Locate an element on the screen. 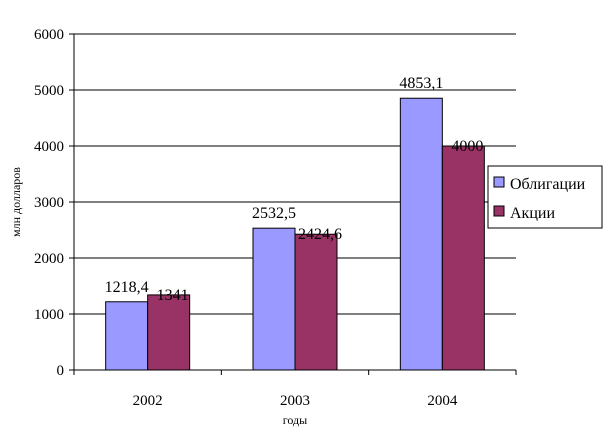 The width and height of the screenshot is (608, 439). y-tick-label: 4000 is located at coordinates (49, 147).